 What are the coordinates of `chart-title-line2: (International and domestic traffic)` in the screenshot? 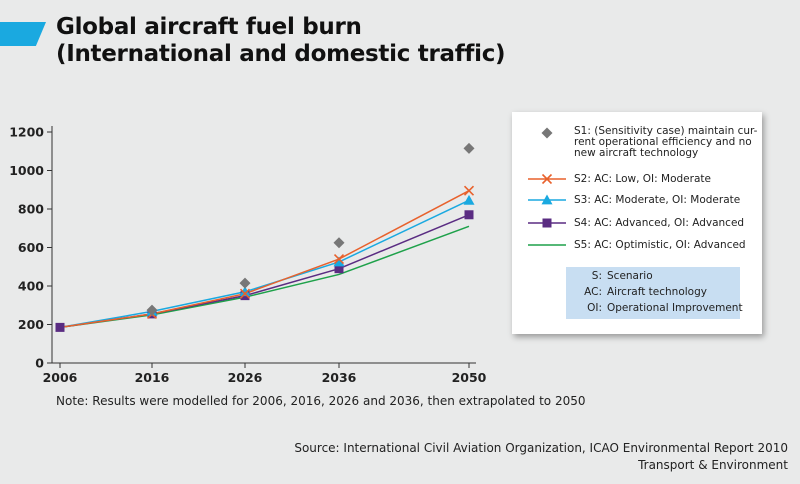 It's located at (281, 54).